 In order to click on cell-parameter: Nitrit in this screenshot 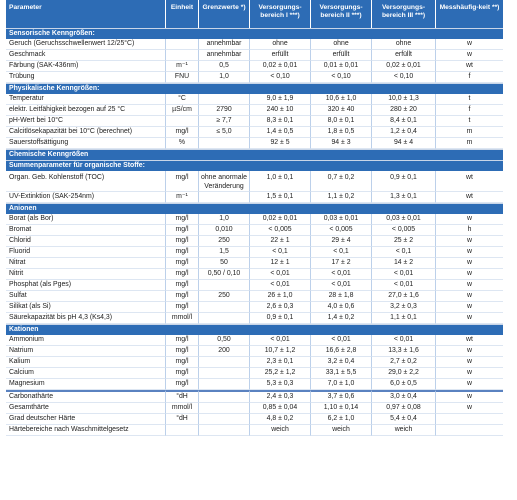, I will do `click(86, 274)`.